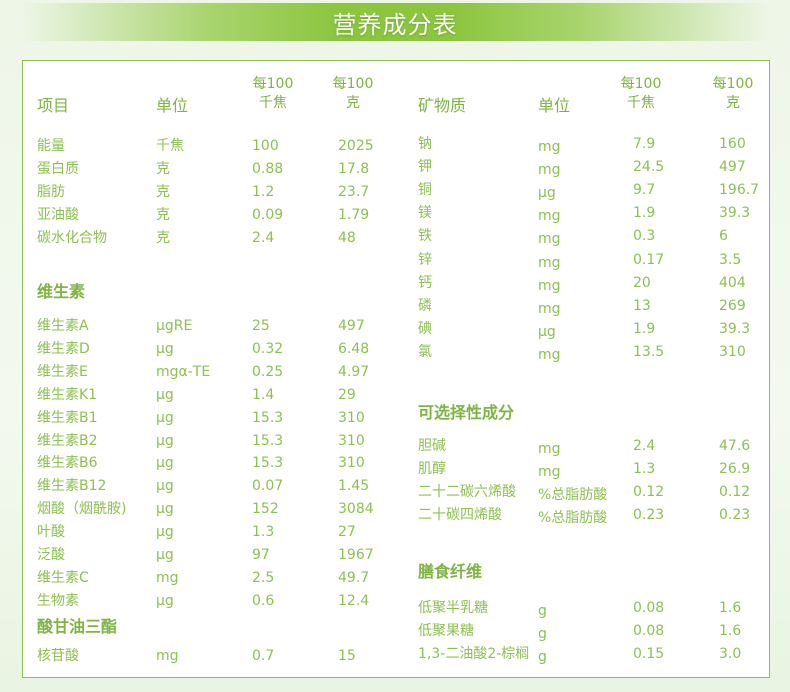 The height and width of the screenshot is (692, 790). I want to click on section-heading: 维生素, so click(61, 291).